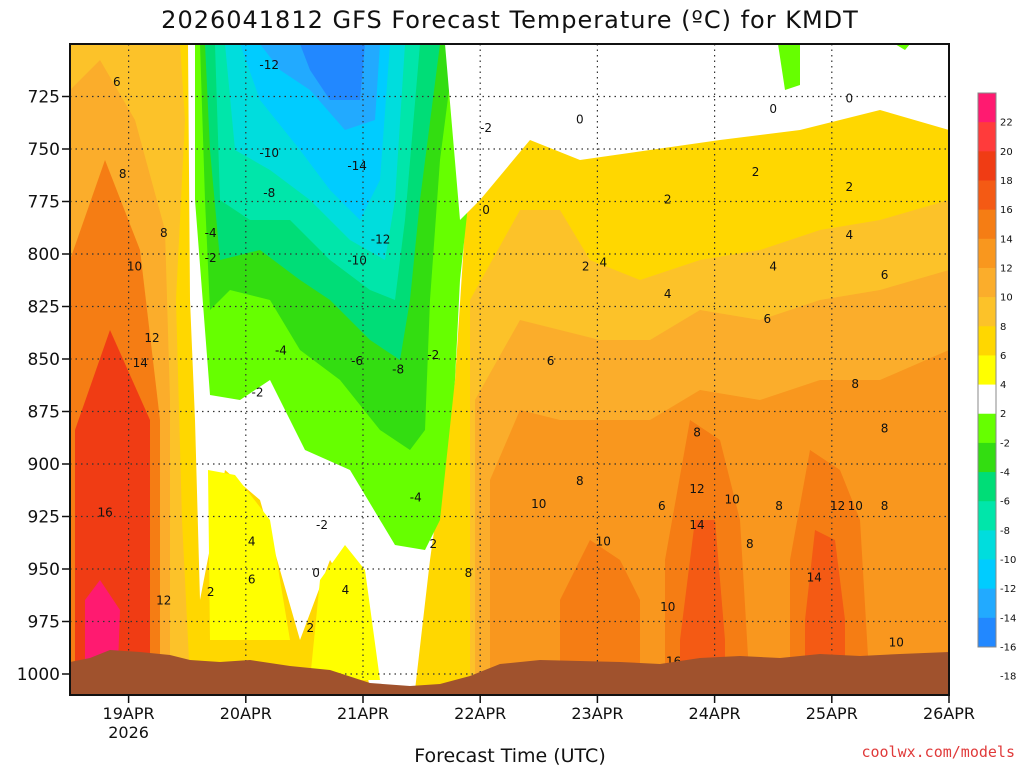  Describe the element at coordinates (509, 756) in the screenshot. I see `x-axis-title: Forecast Time (UTC)` at that location.